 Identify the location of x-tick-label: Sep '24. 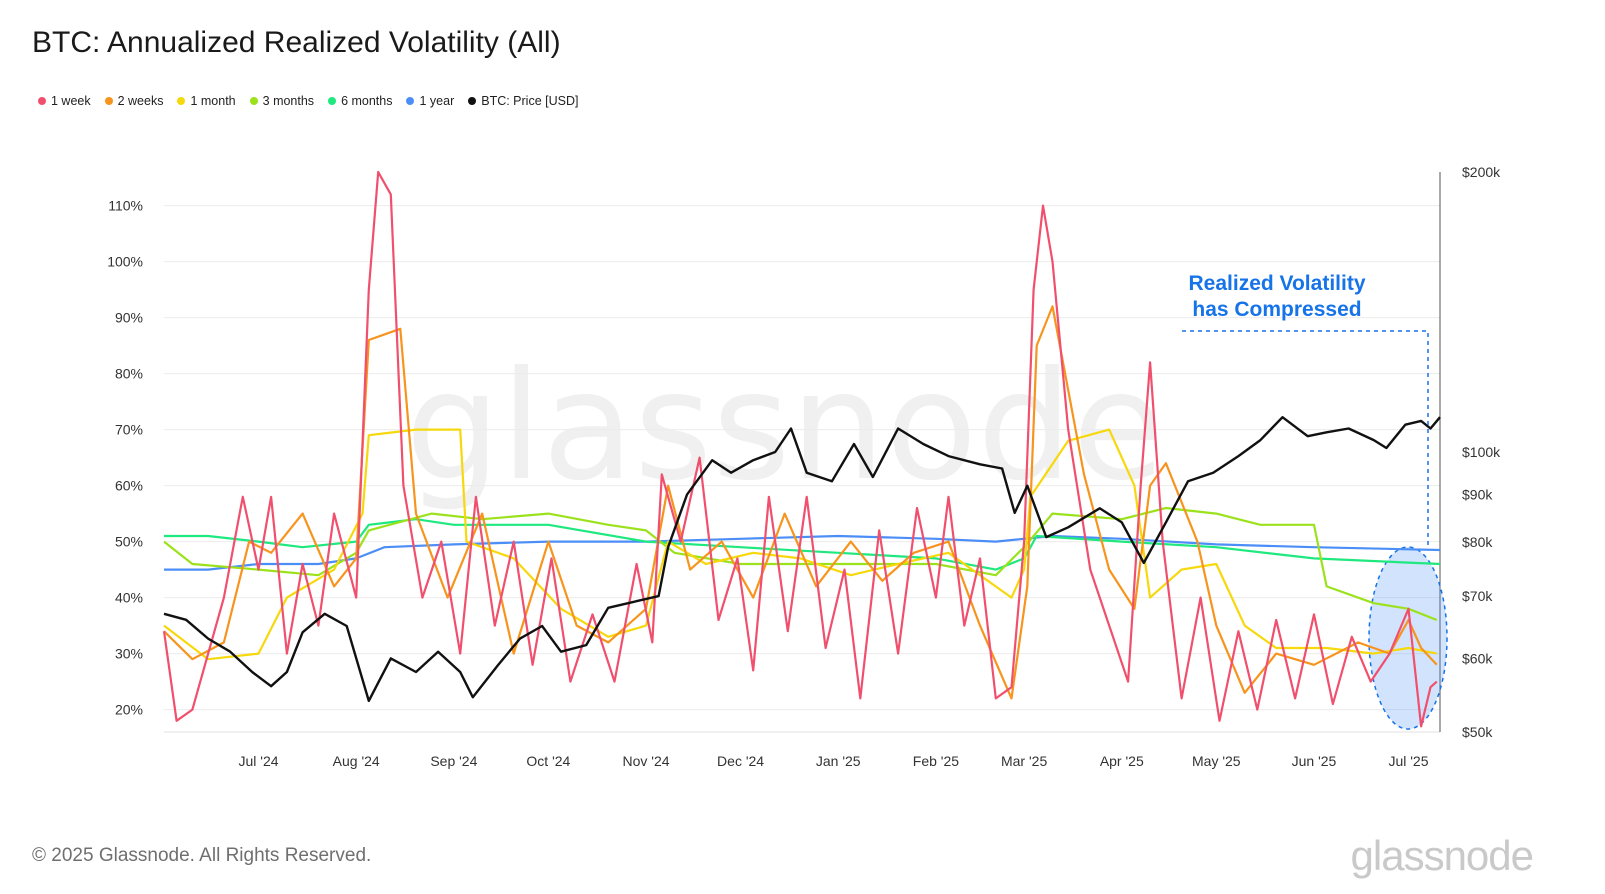
(453, 761).